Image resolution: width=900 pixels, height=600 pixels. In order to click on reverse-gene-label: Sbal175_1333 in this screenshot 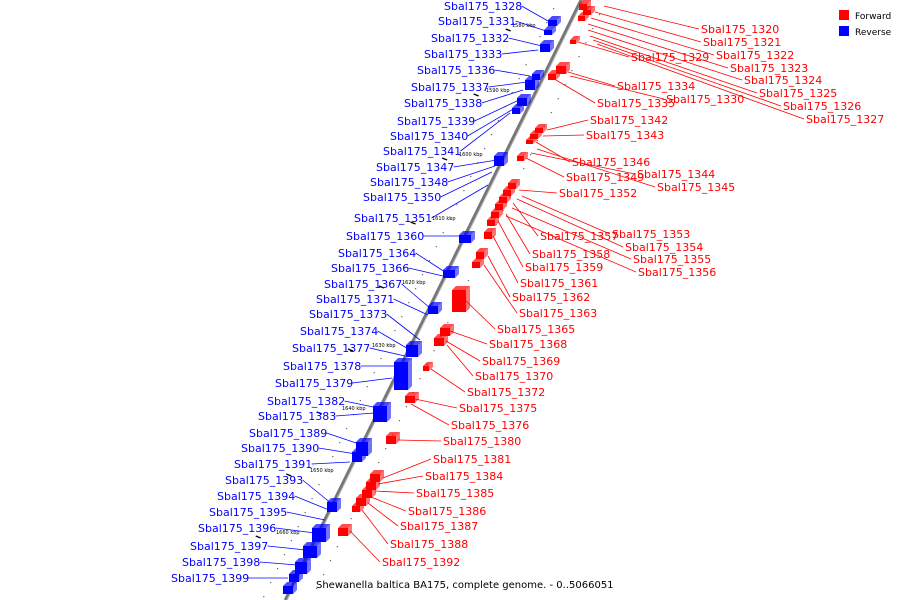, I will do `click(463, 54)`.